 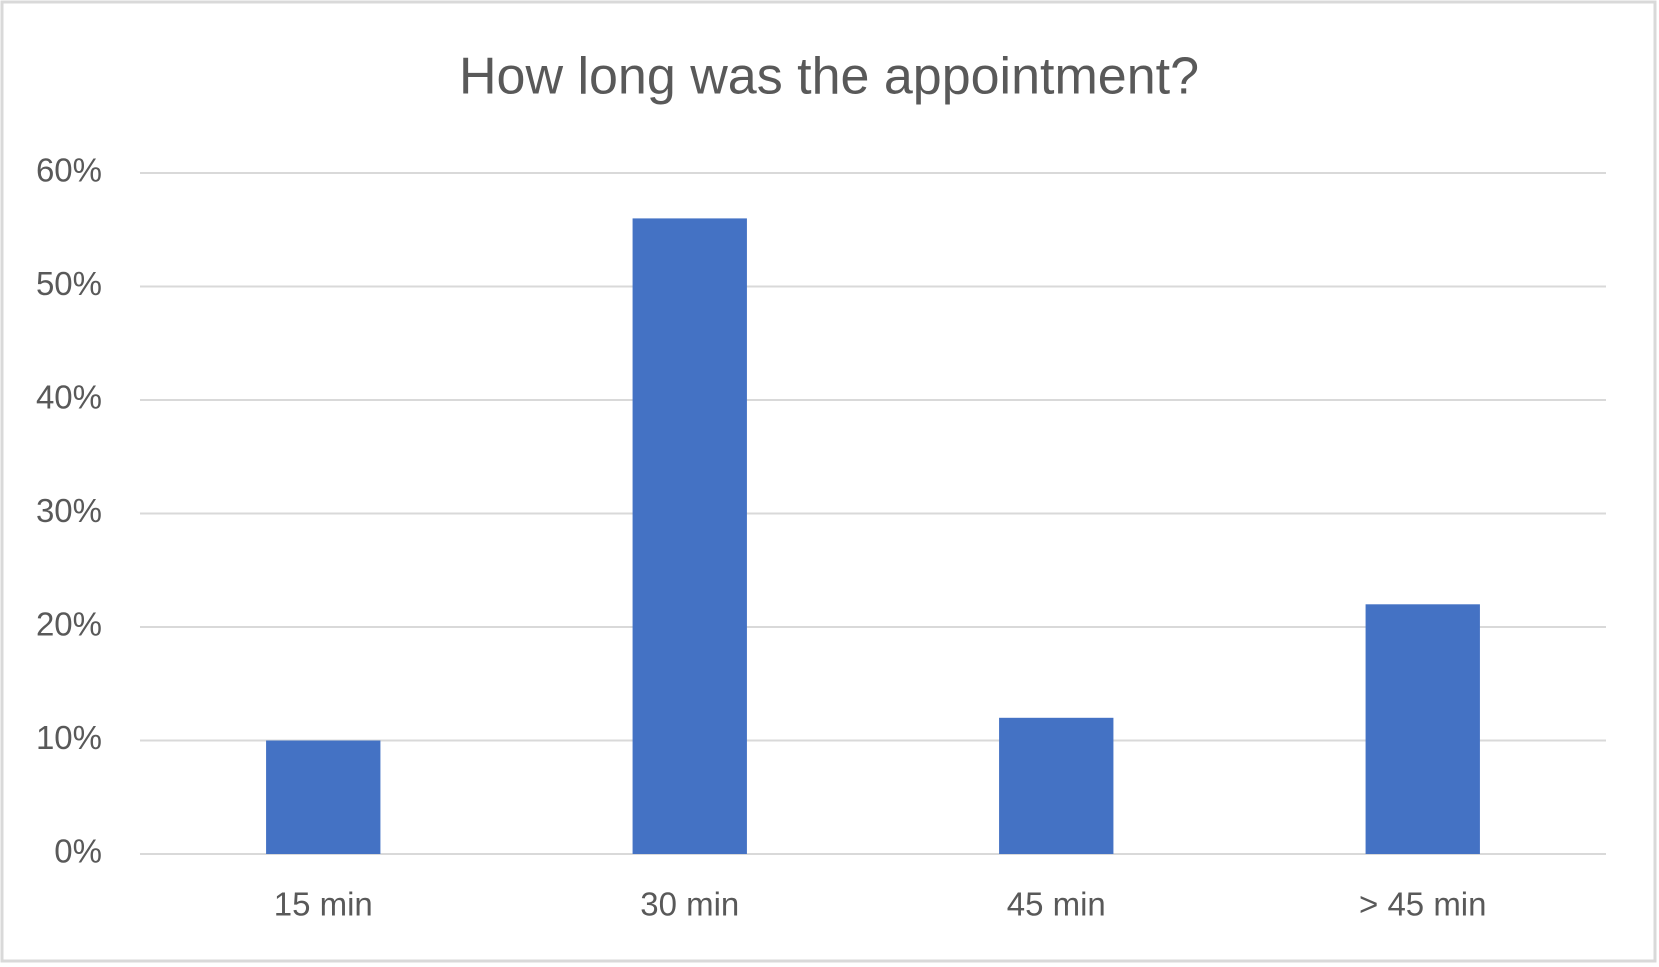 I want to click on y-tick-label: 40%, so click(x=69, y=397).